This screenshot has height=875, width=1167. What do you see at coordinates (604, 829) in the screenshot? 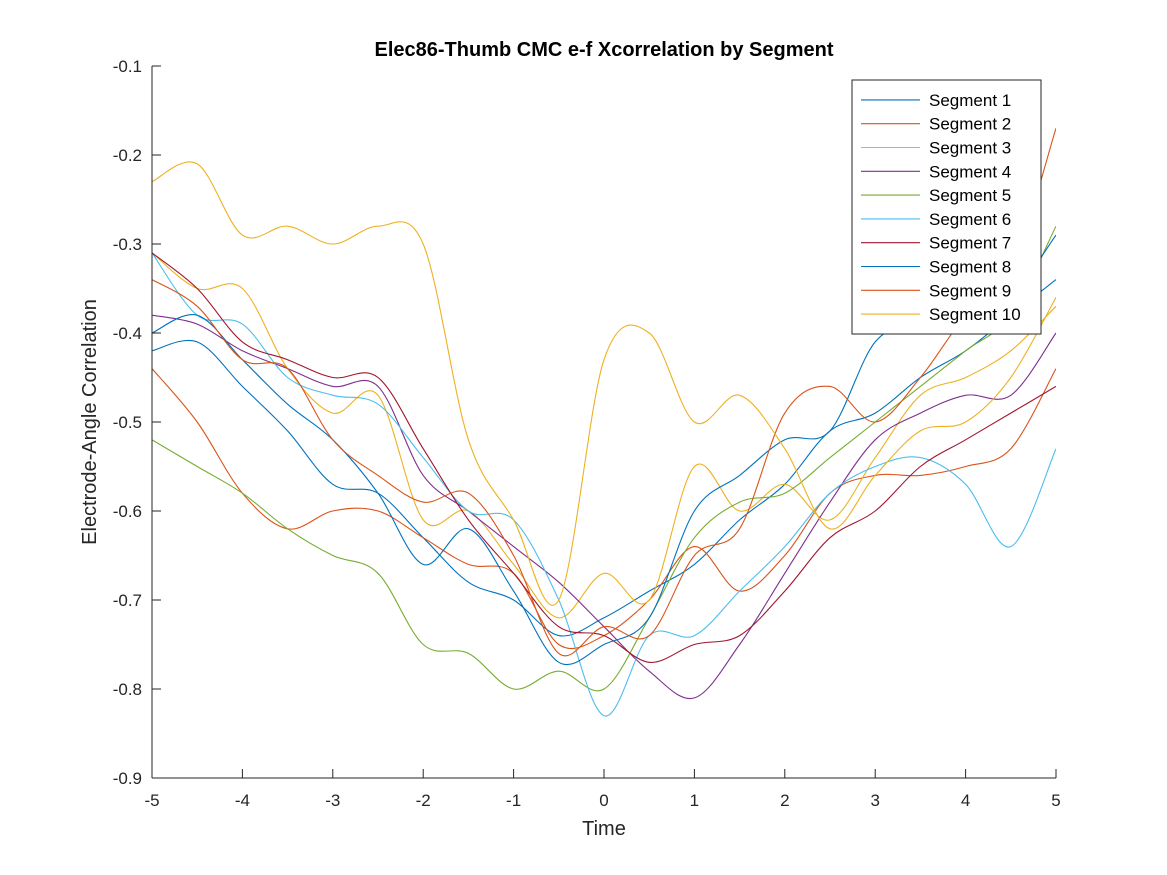
I see `x-axis-title: Time` at bounding box center [604, 829].